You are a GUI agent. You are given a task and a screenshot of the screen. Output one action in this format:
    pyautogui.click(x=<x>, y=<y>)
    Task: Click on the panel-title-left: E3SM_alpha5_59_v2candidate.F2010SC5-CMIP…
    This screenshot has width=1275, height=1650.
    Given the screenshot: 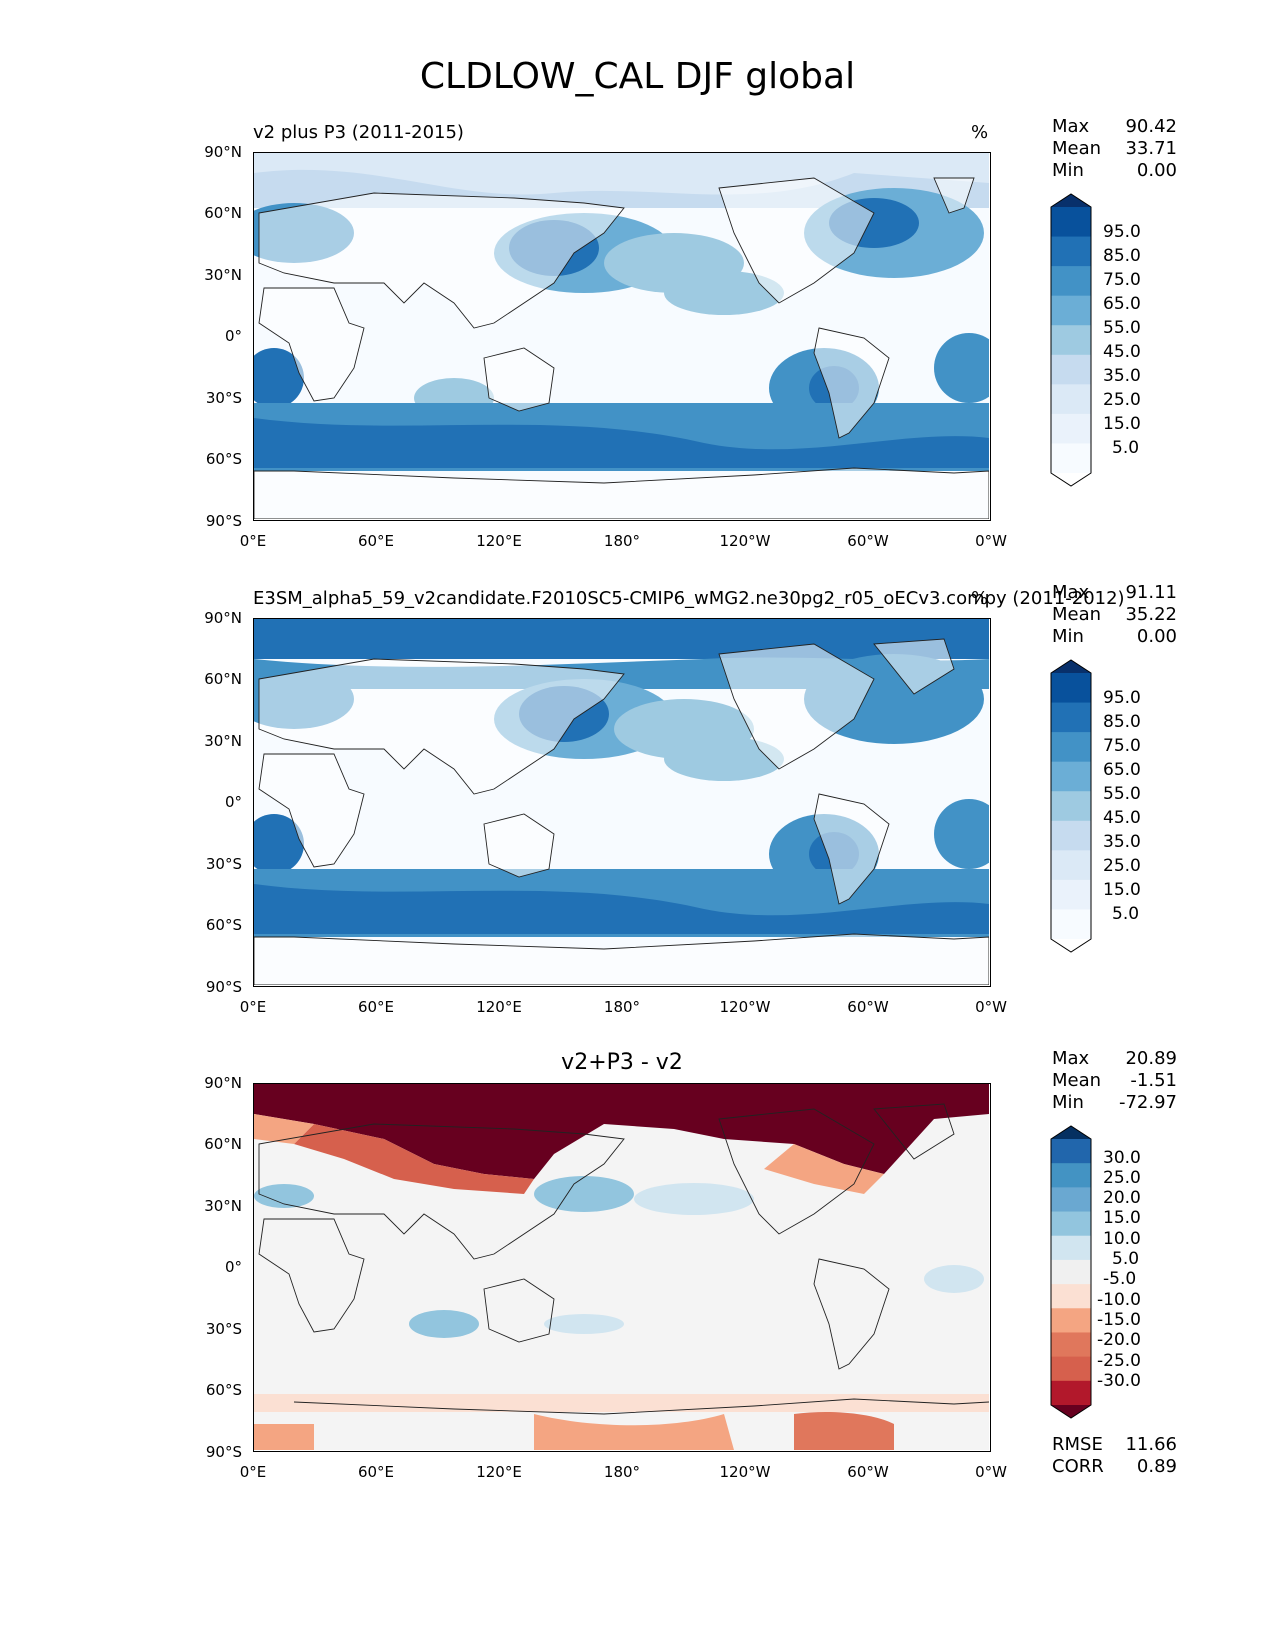 What is the action you would take?
    pyautogui.click(x=689, y=598)
    